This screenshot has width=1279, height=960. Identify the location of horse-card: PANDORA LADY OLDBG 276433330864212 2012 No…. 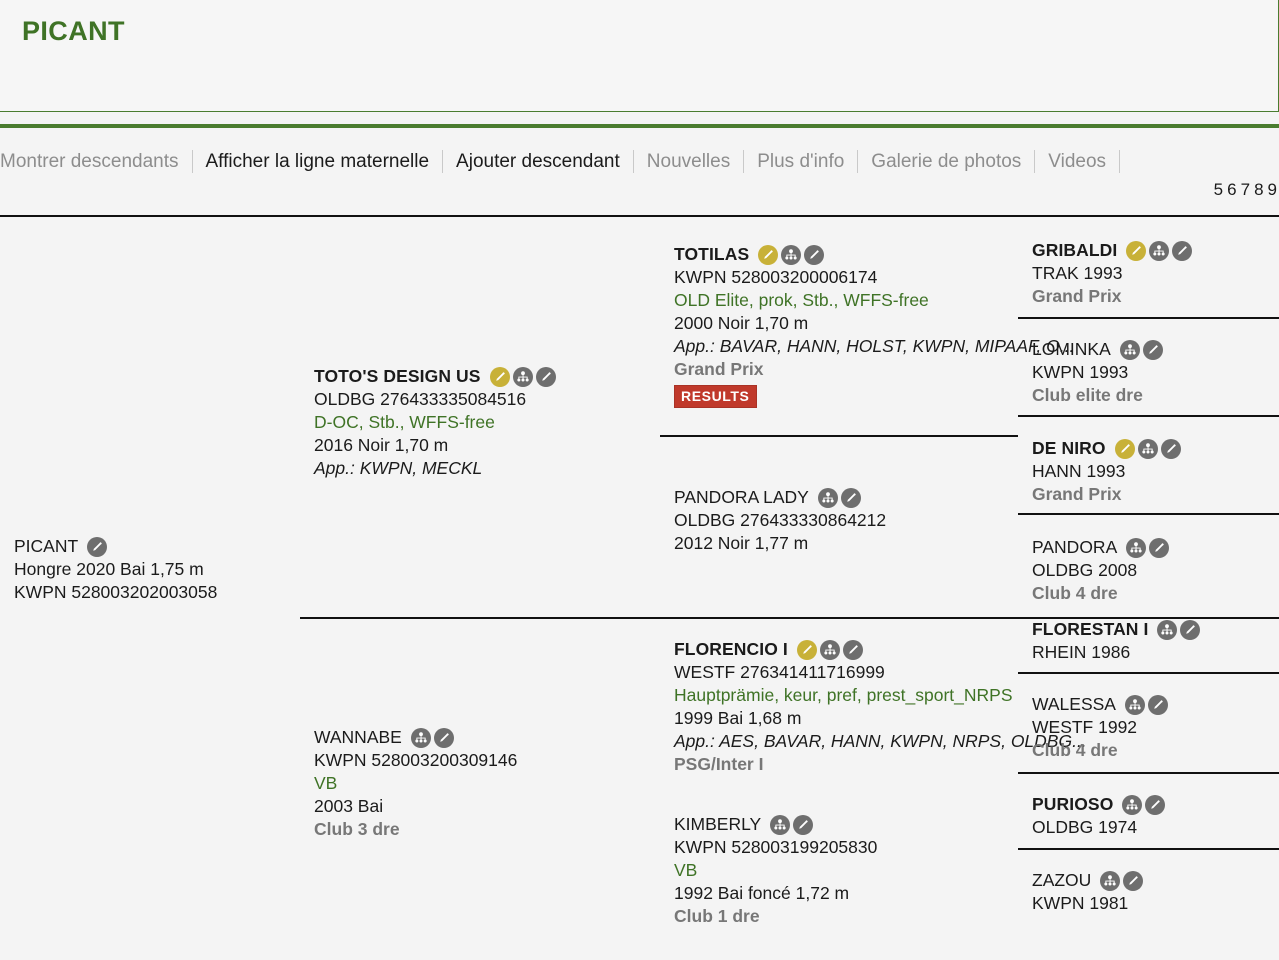
(839, 520).